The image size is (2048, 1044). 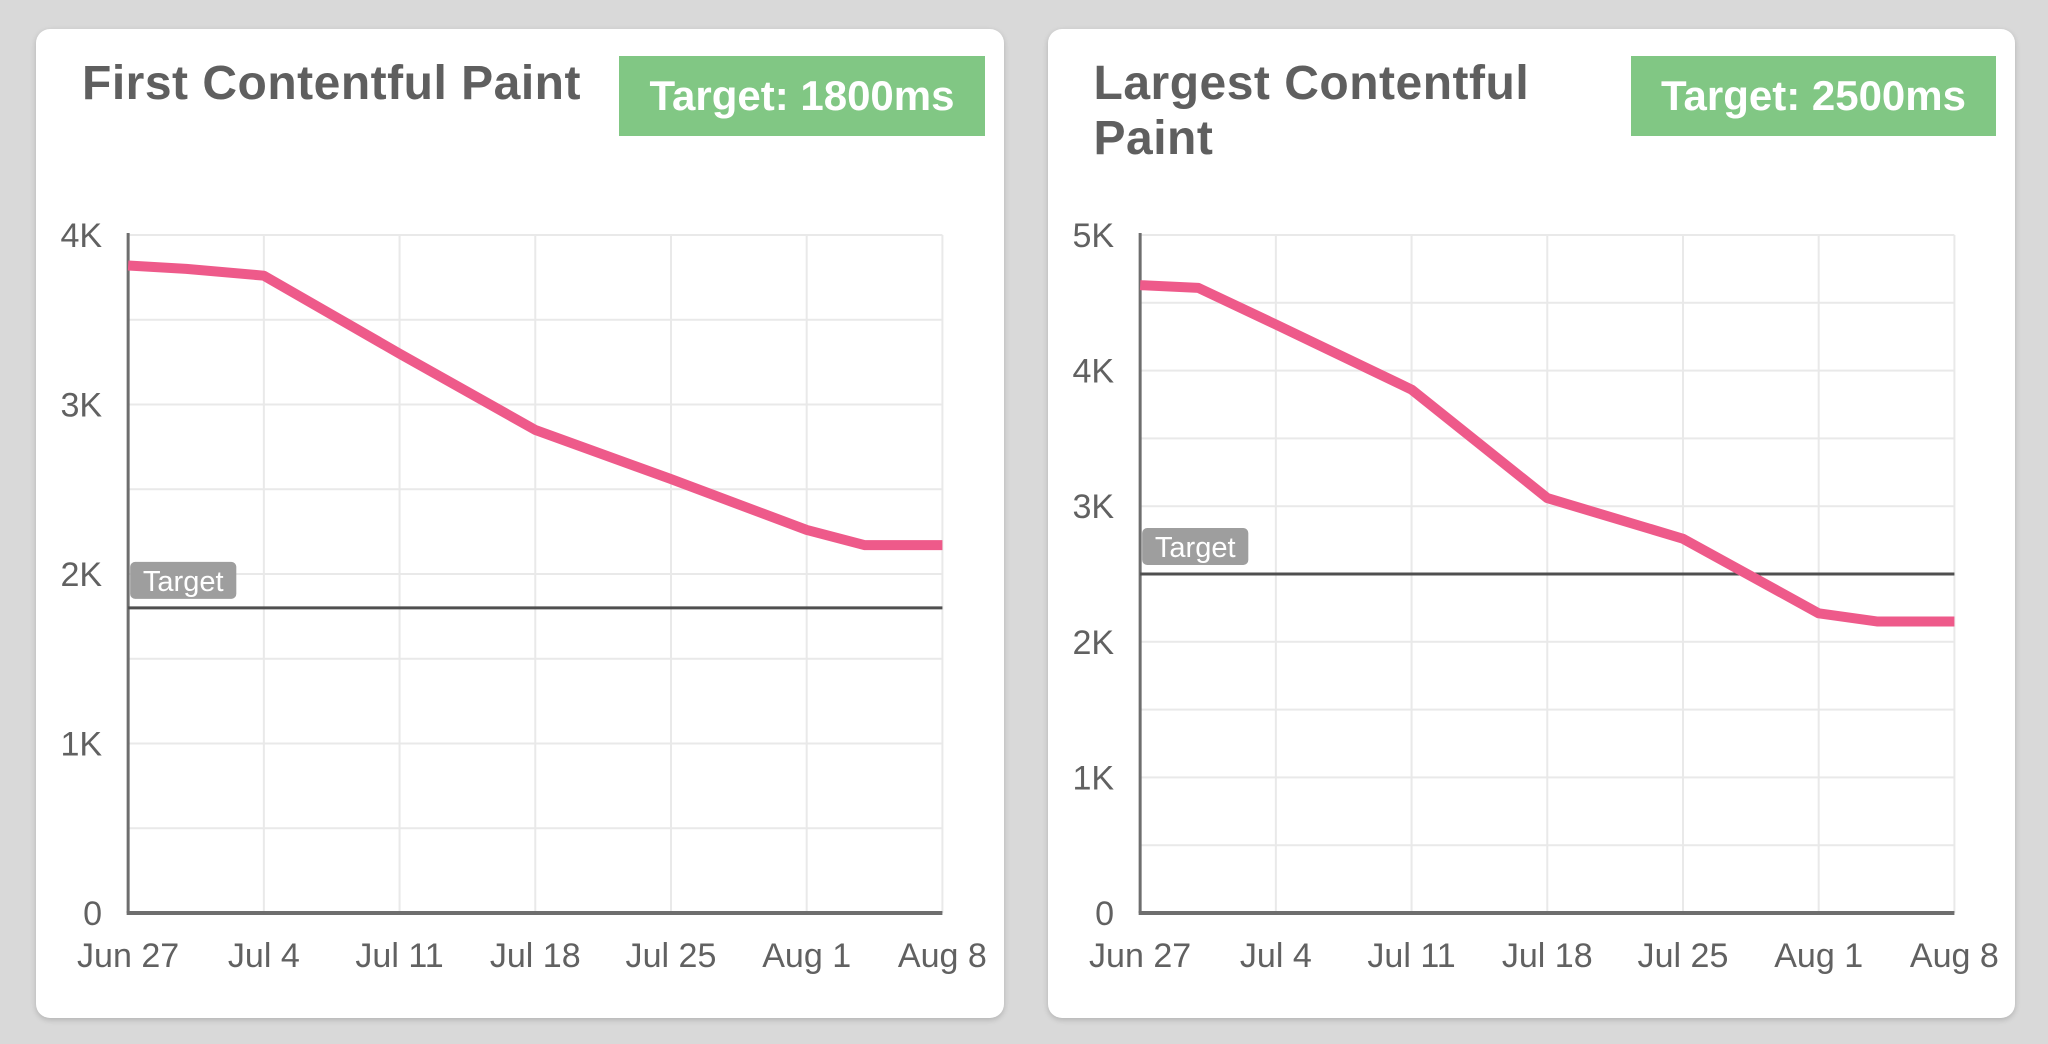 What do you see at coordinates (1544, 111) in the screenshot?
I see `lcp-card-header: Largest Contentful Paint Target: 2500ms` at bounding box center [1544, 111].